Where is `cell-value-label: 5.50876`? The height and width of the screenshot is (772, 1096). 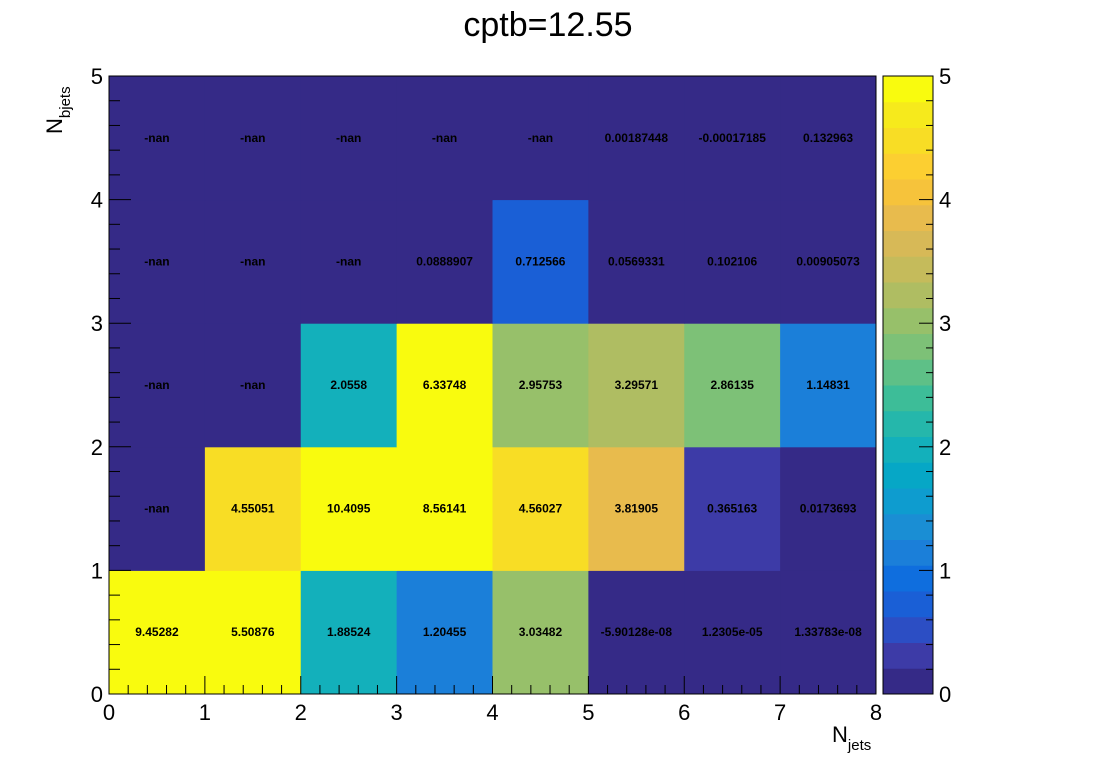
cell-value-label: 5.50876 is located at coordinates (253, 632).